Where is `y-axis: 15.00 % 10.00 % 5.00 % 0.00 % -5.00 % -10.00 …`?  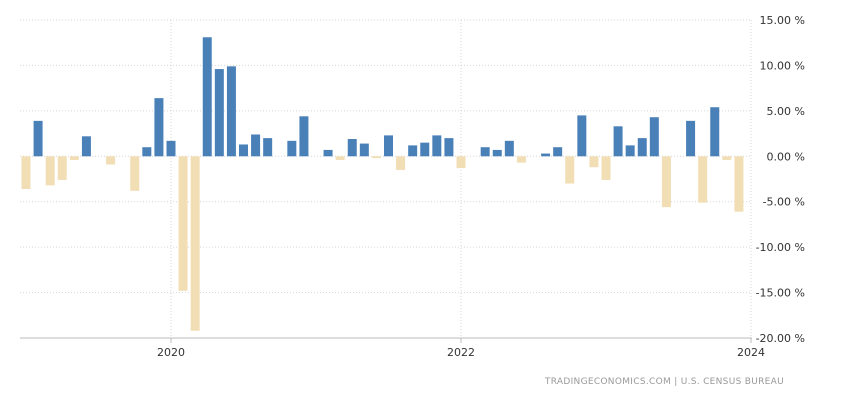
y-axis: 15.00 % 10.00 % 5.00 % 0.00 % -5.00 % -10.00 … is located at coordinates (780, 179).